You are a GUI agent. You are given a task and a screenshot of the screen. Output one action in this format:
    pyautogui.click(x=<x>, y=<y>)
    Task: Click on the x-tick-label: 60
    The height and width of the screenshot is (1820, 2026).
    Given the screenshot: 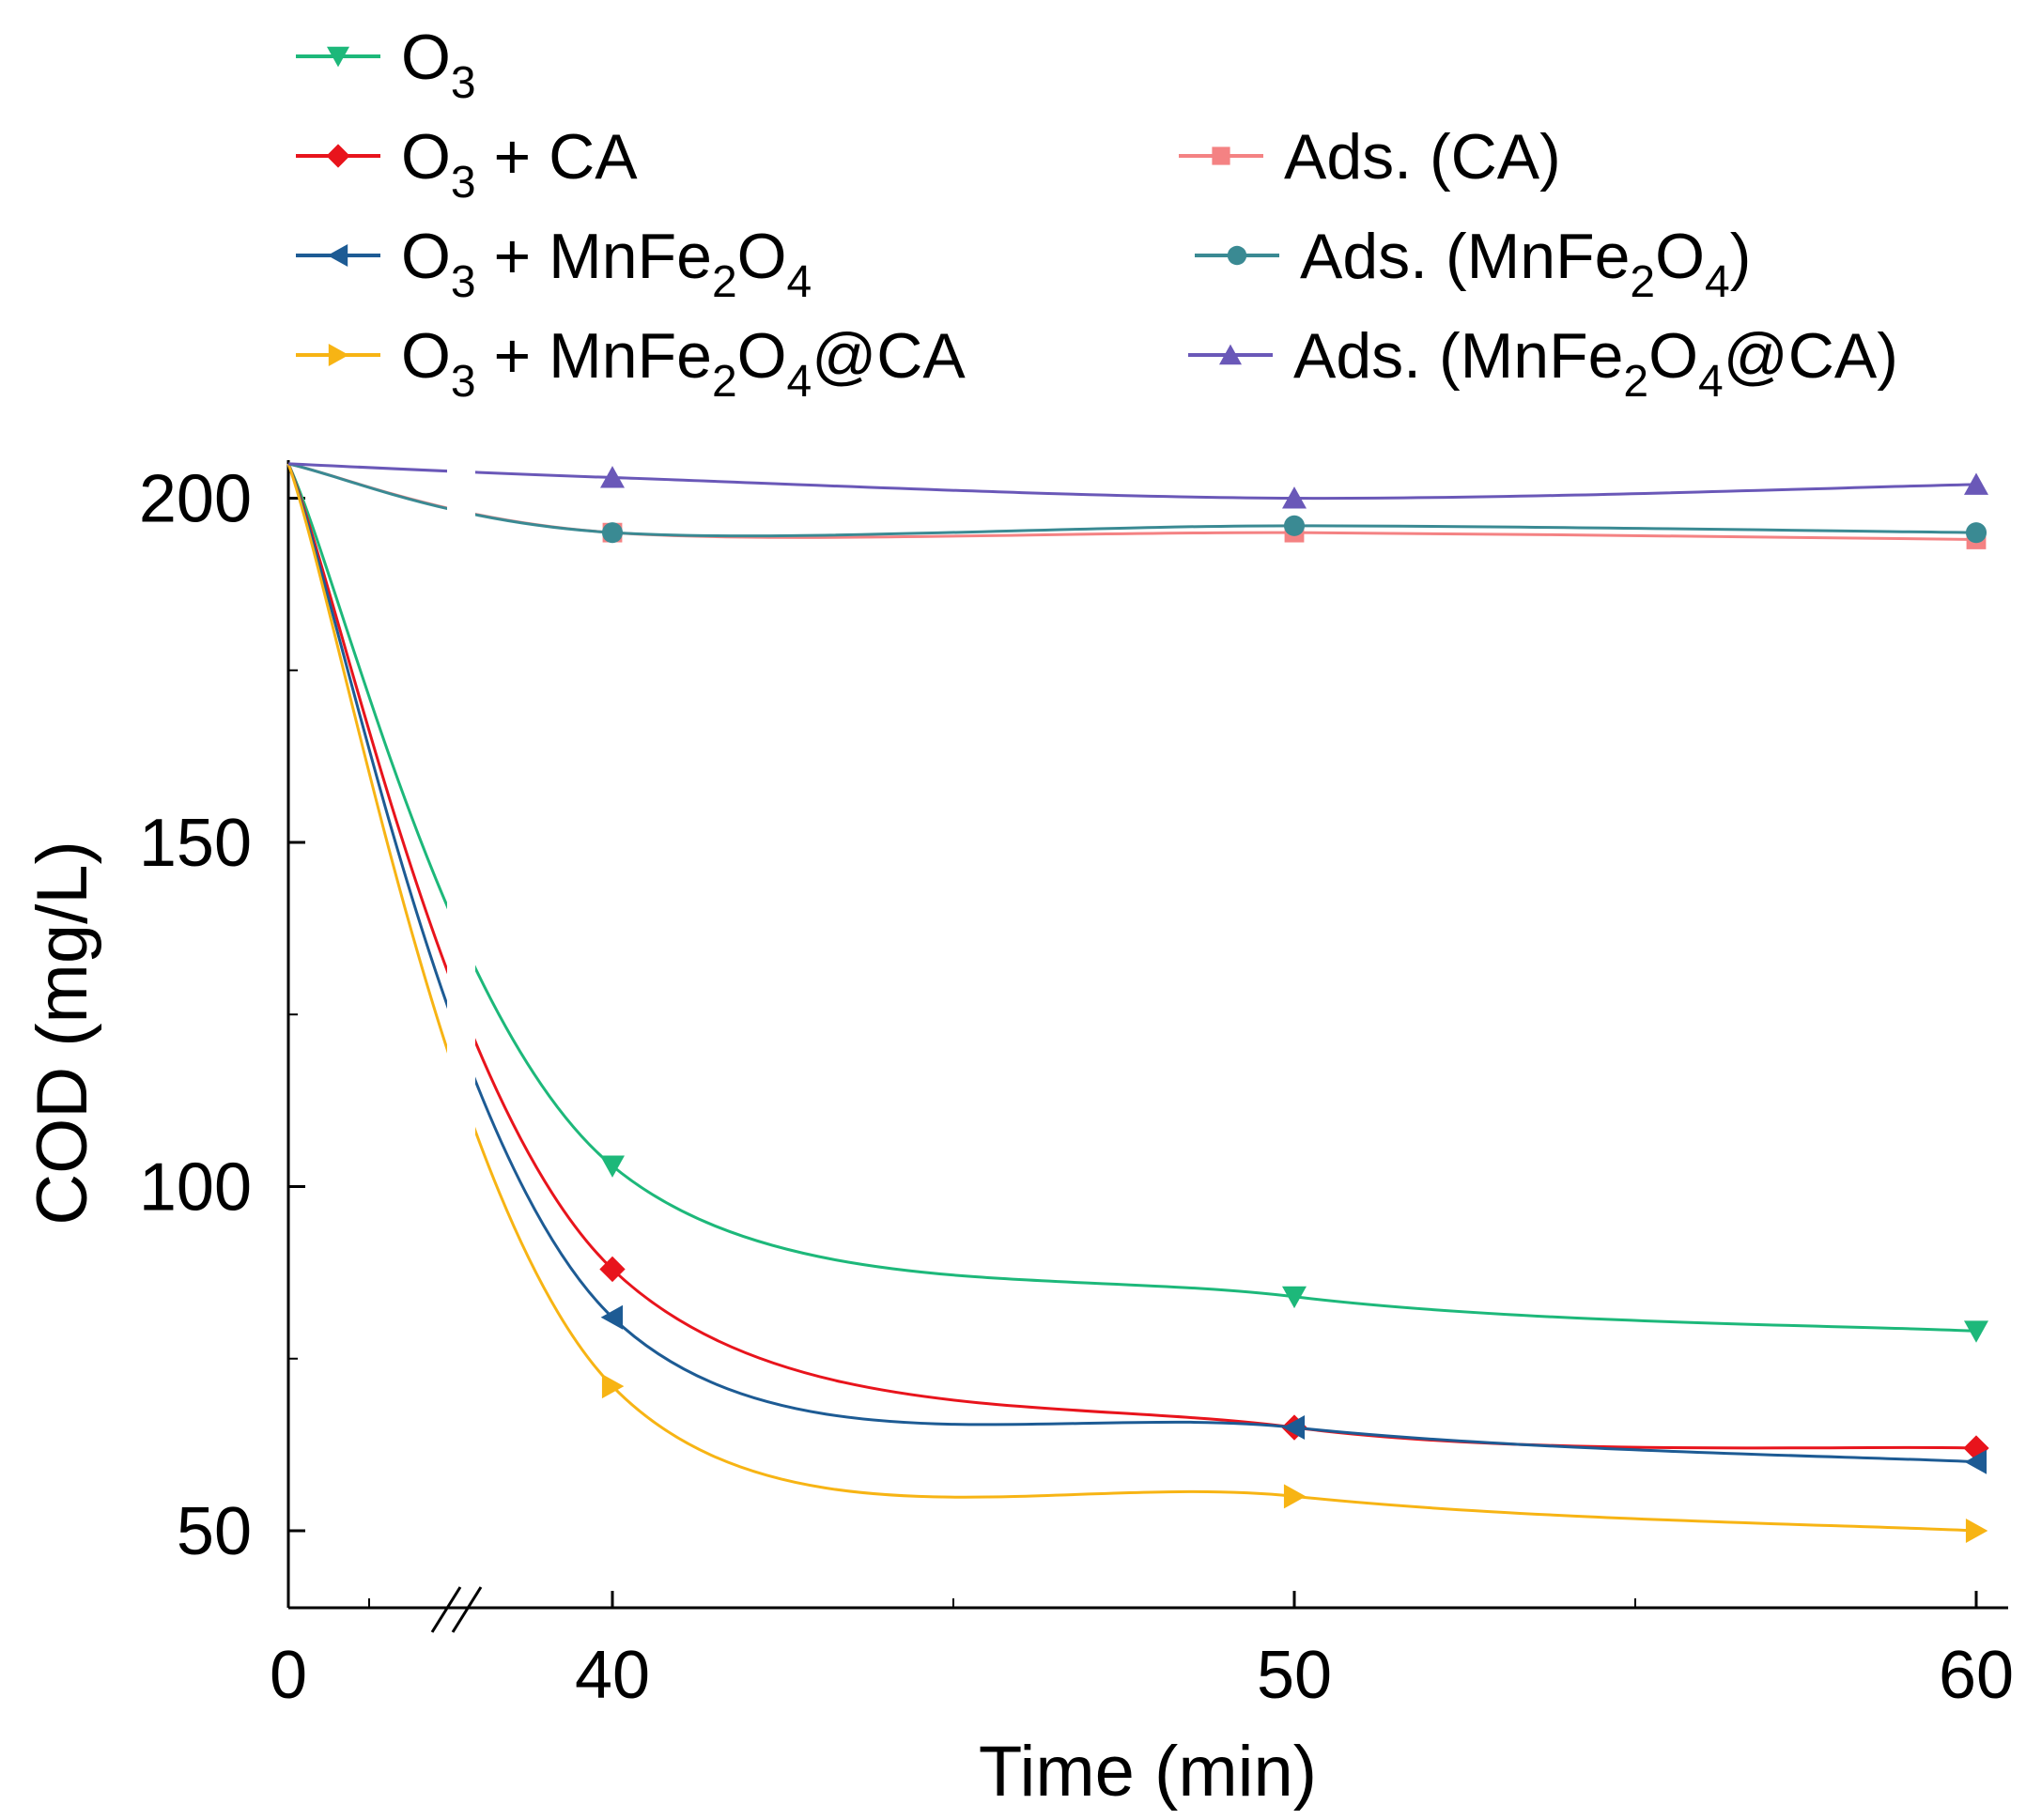 What is the action you would take?
    pyautogui.click(x=1976, y=1675)
    